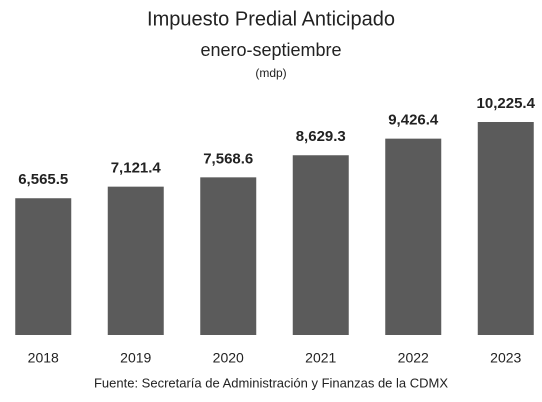  I want to click on x-tick-label: 2018, so click(43, 358).